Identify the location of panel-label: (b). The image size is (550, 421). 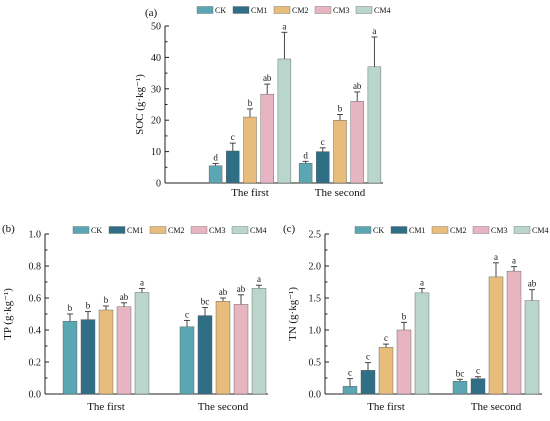
(8, 229).